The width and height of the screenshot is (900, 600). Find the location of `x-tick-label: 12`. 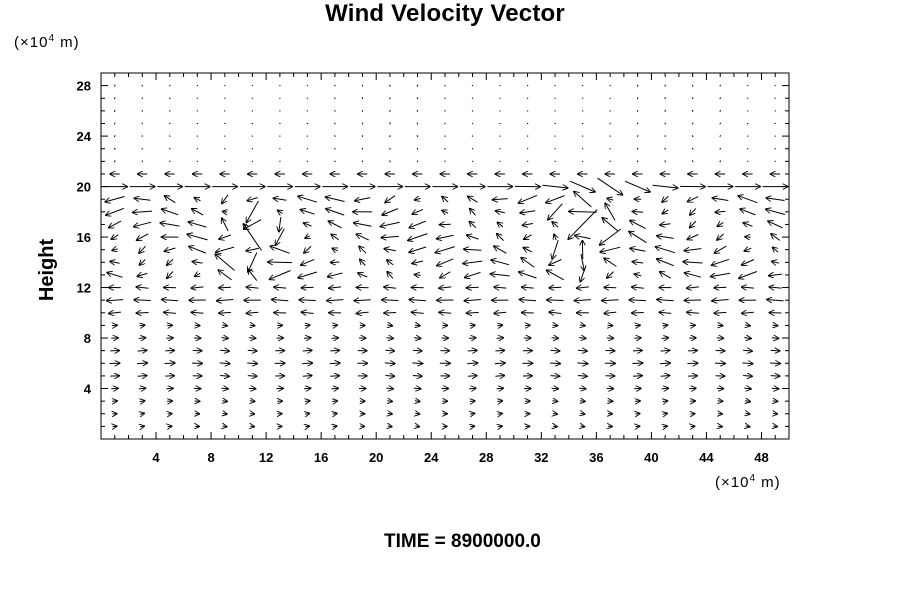

x-tick-label: 12 is located at coordinates (266, 457).